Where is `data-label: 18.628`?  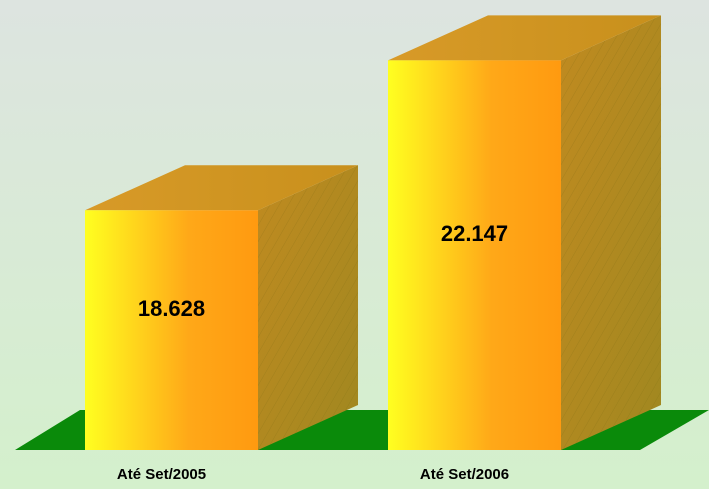
data-label: 18.628 is located at coordinates (171, 308).